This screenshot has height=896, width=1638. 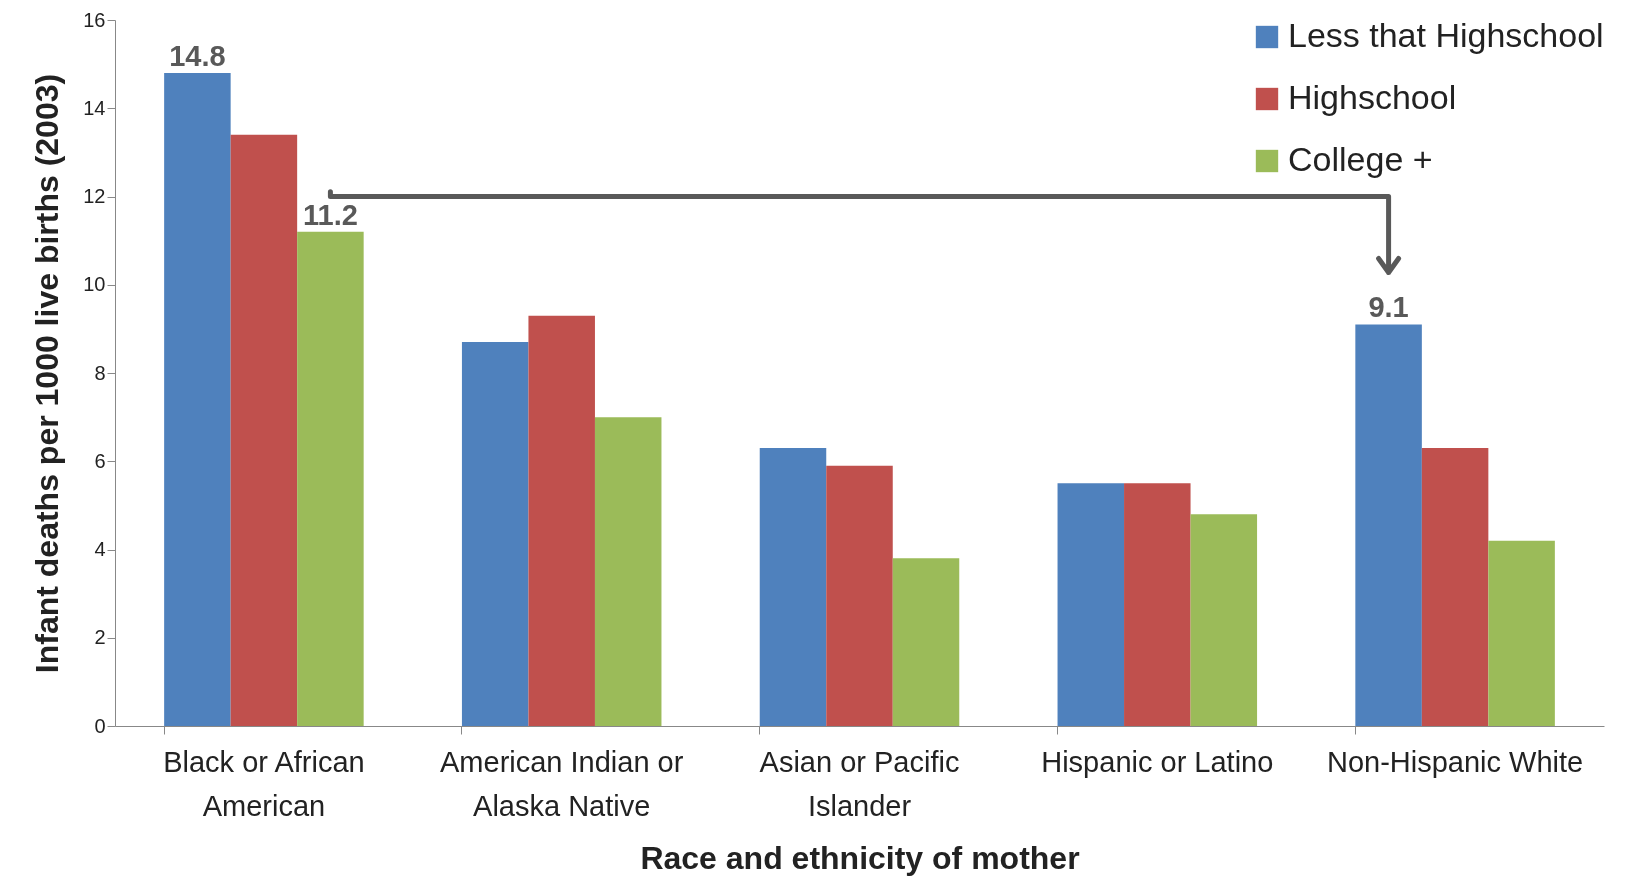 What do you see at coordinates (860, 857) in the screenshot?
I see `x-axis-title: Race and ethnicity of mother` at bounding box center [860, 857].